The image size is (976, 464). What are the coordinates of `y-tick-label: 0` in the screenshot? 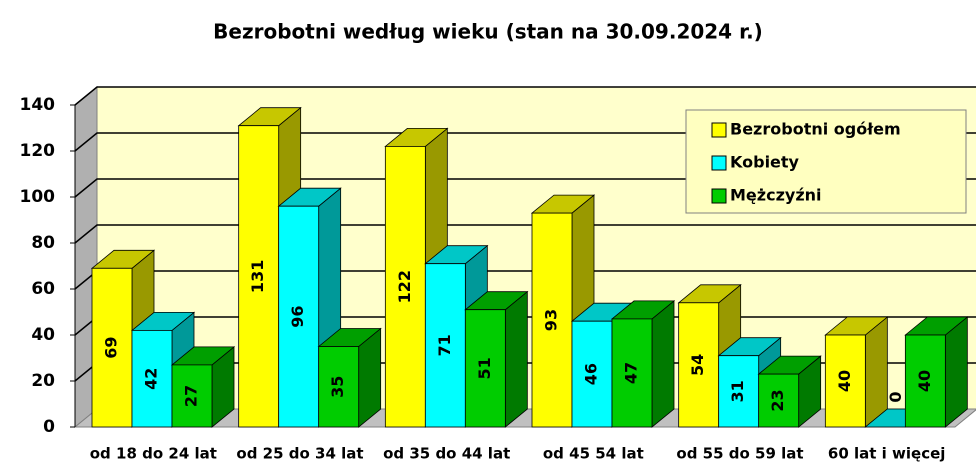 It's located at (49, 427).